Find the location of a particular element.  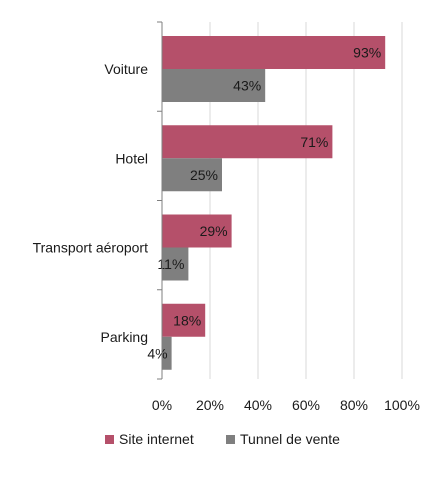

data-label: 71% is located at coordinates (314, 142).